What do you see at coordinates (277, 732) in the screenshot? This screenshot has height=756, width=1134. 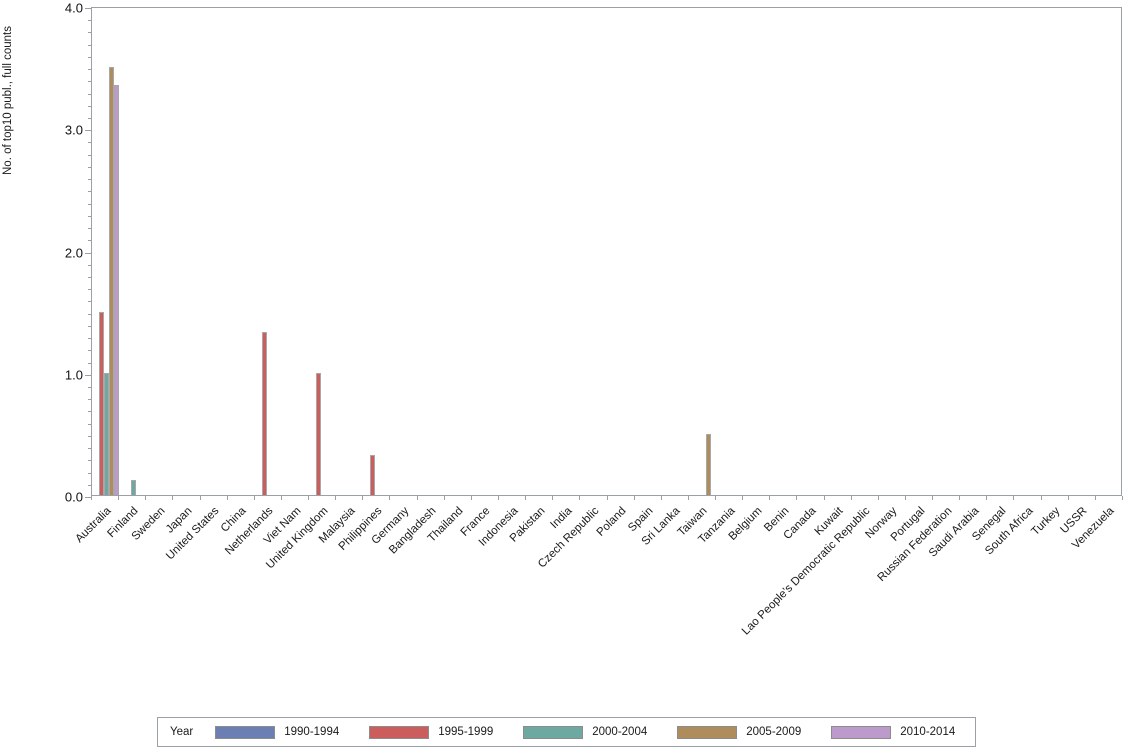 I see `legend-entry: 1990-1994` at bounding box center [277, 732].